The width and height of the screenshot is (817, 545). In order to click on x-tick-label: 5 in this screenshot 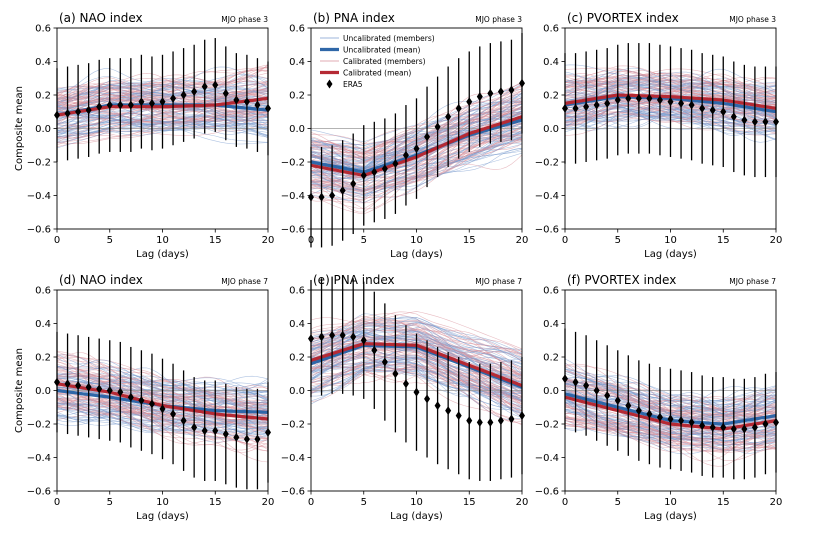, I will do `click(618, 240)`.